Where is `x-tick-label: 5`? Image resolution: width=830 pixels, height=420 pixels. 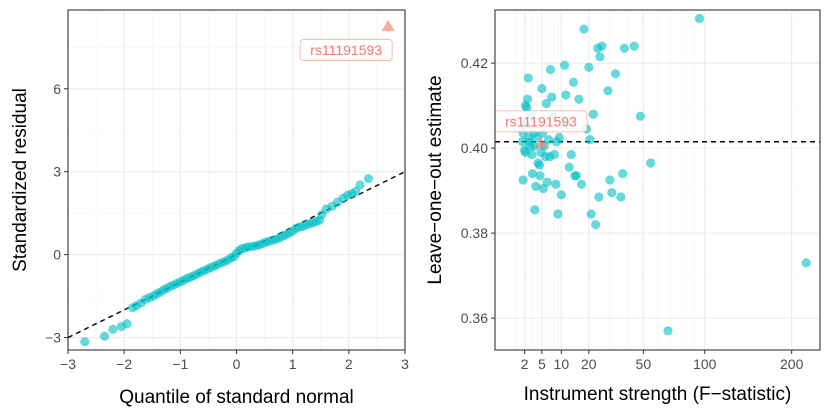 x-tick-label: 5 is located at coordinates (542, 364).